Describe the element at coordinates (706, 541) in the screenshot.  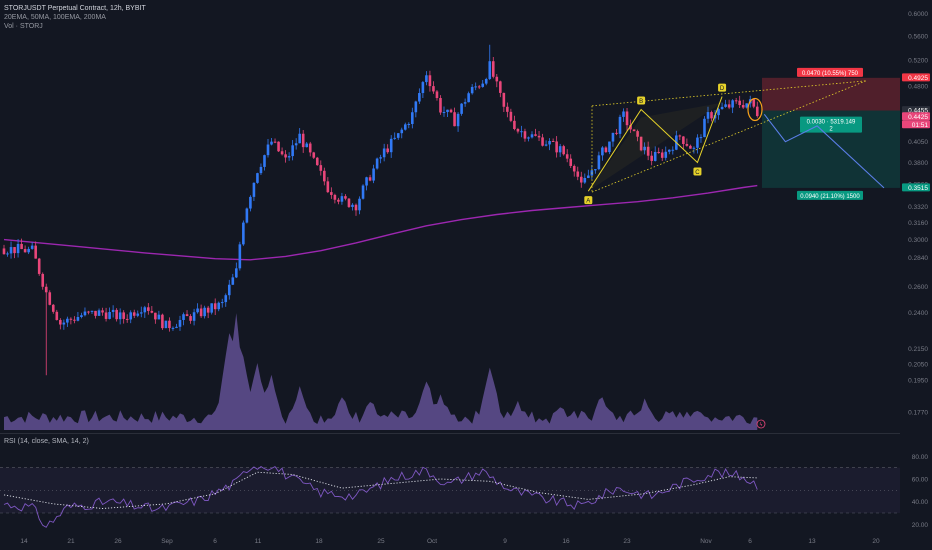
I see `date-tick-label: Nov` at that location.